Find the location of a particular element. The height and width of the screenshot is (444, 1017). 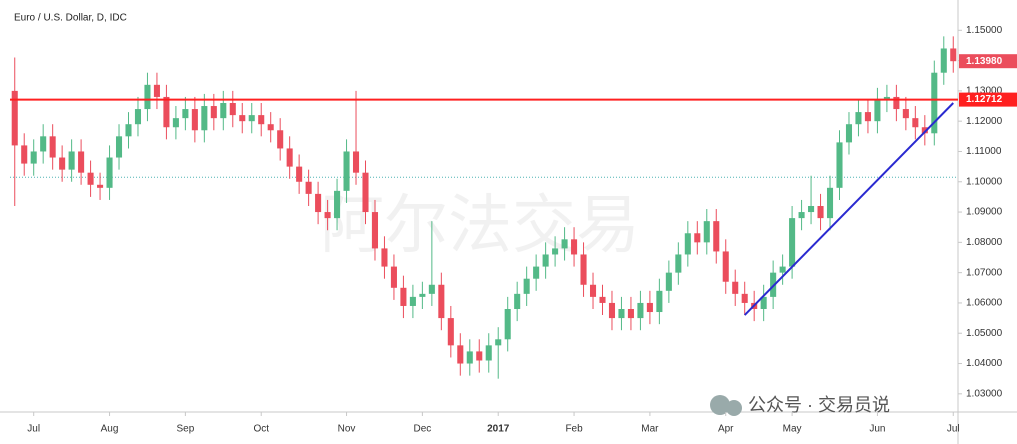

price-badge is located at coordinates (988, 61).